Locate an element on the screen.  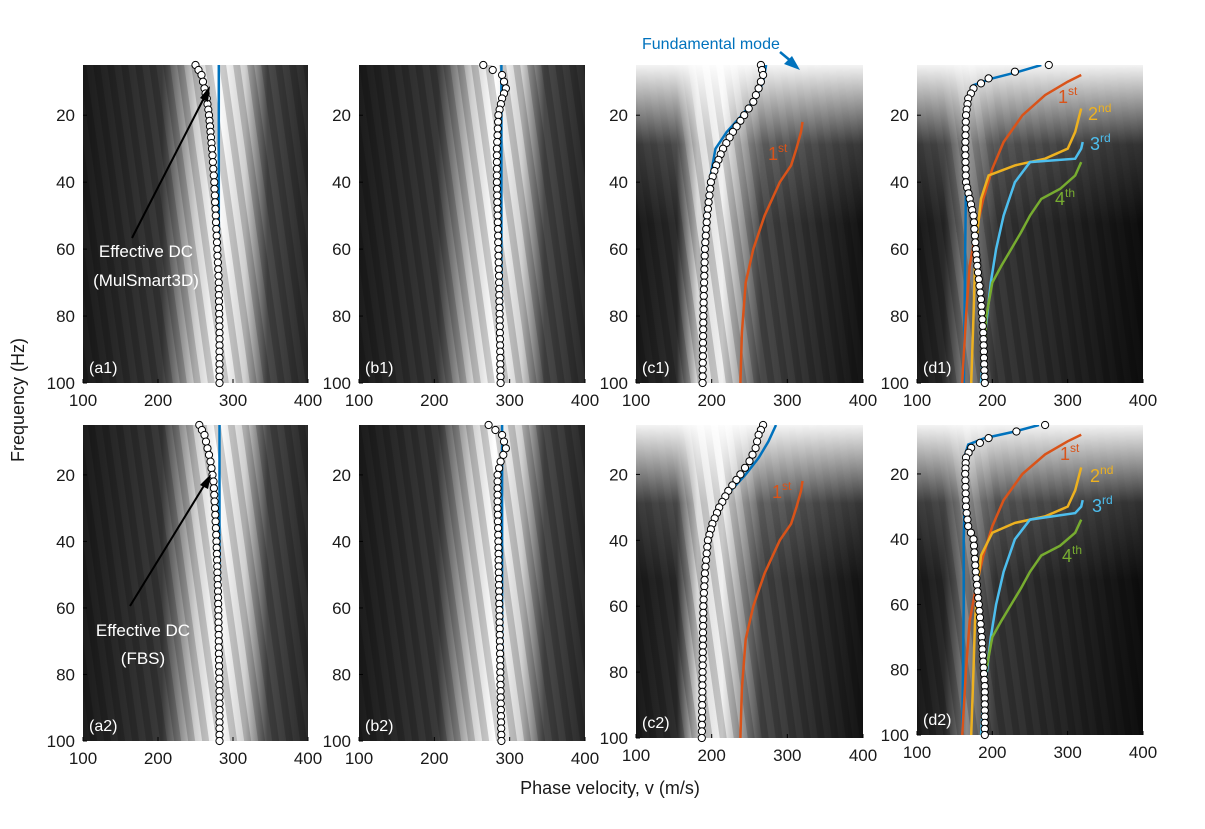
x-axis-label: Phase velocity, v (m/s) is located at coordinates (610, 788).